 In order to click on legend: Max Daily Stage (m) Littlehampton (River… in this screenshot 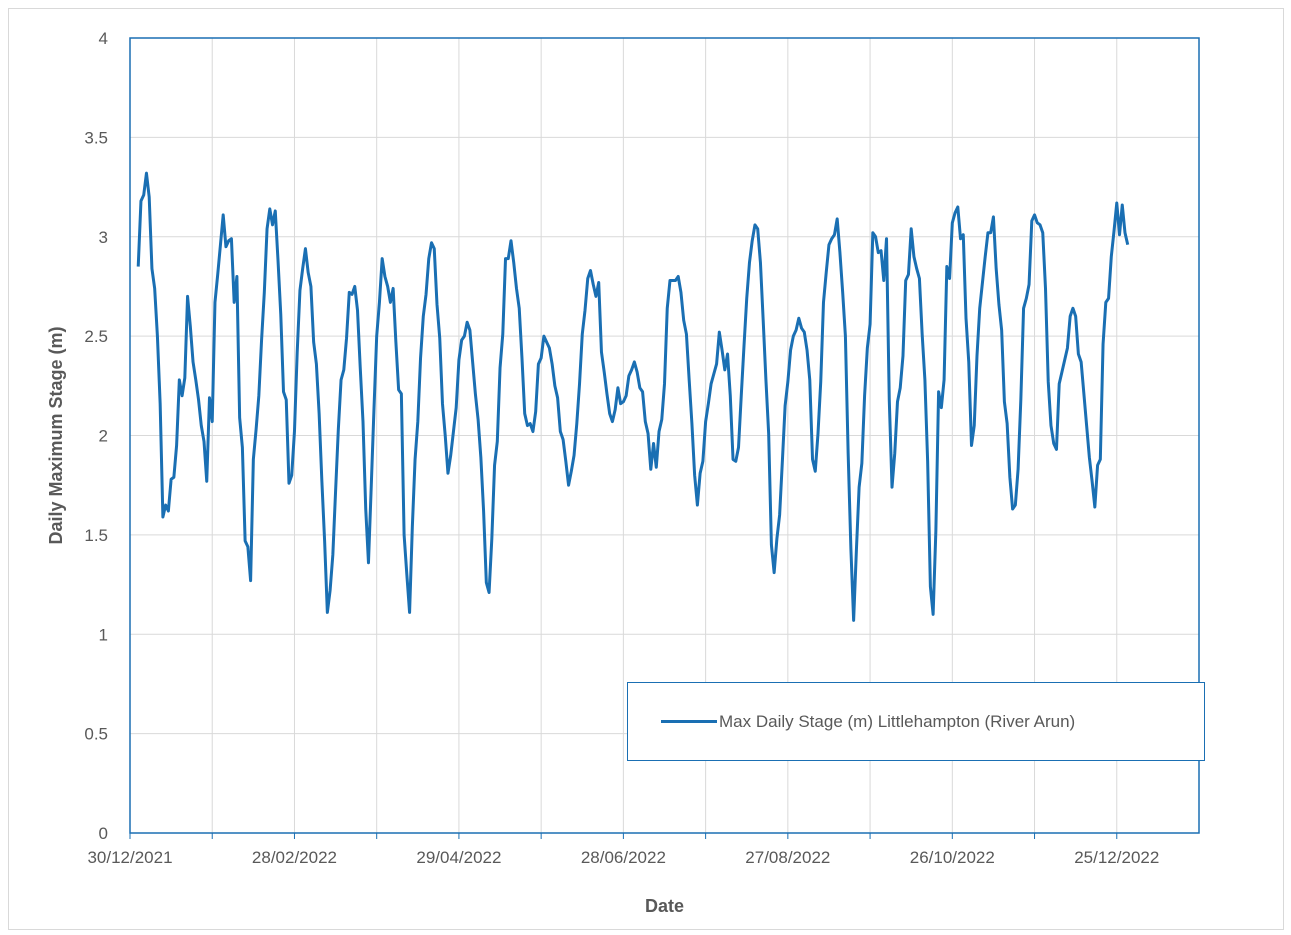, I will do `click(916, 721)`.